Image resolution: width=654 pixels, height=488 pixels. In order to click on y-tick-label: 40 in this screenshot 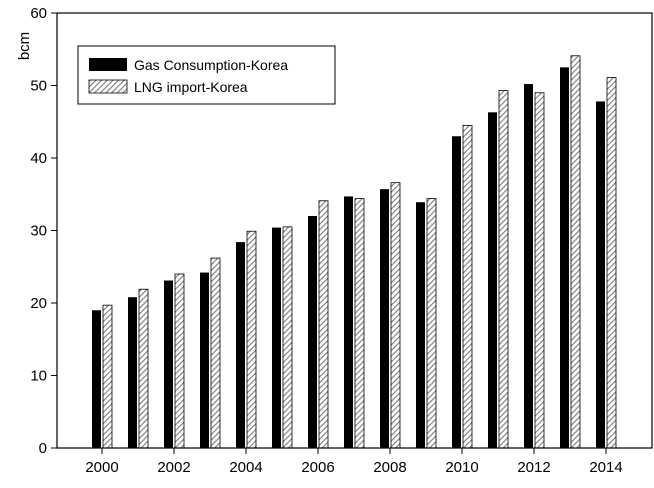, I will do `click(38, 158)`.